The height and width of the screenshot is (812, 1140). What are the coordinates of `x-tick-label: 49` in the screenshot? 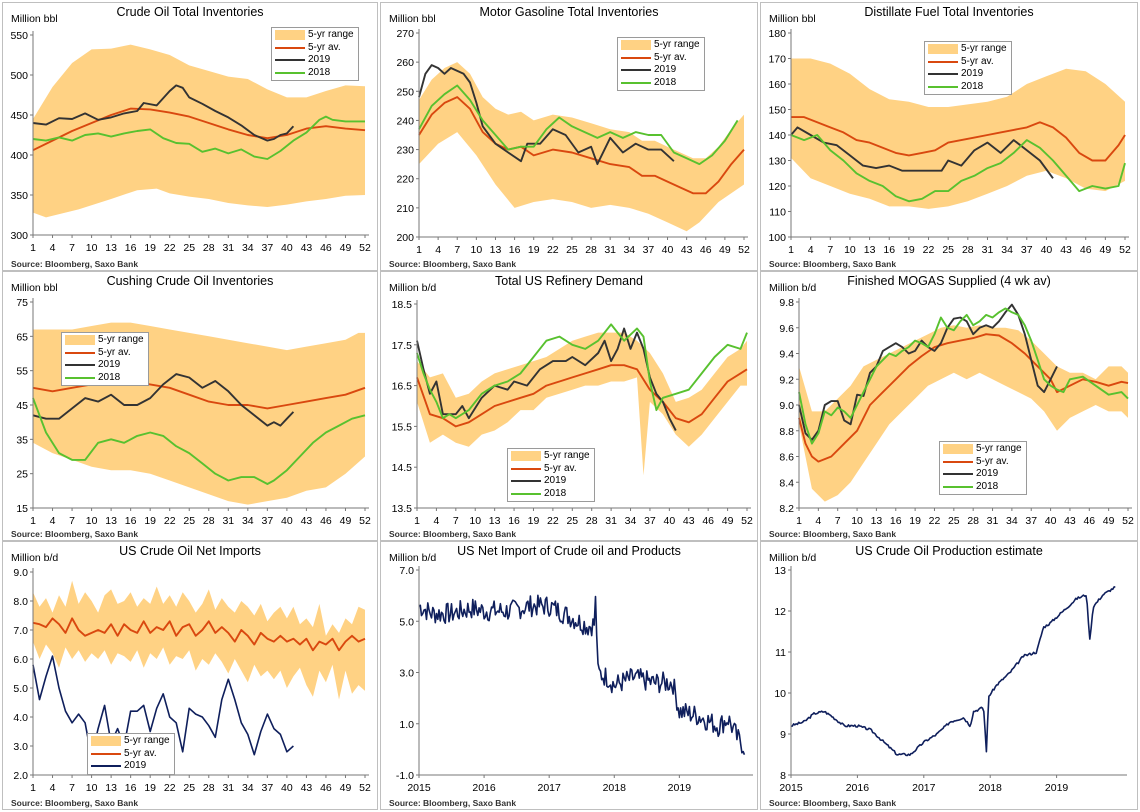 It's located at (346, 521).